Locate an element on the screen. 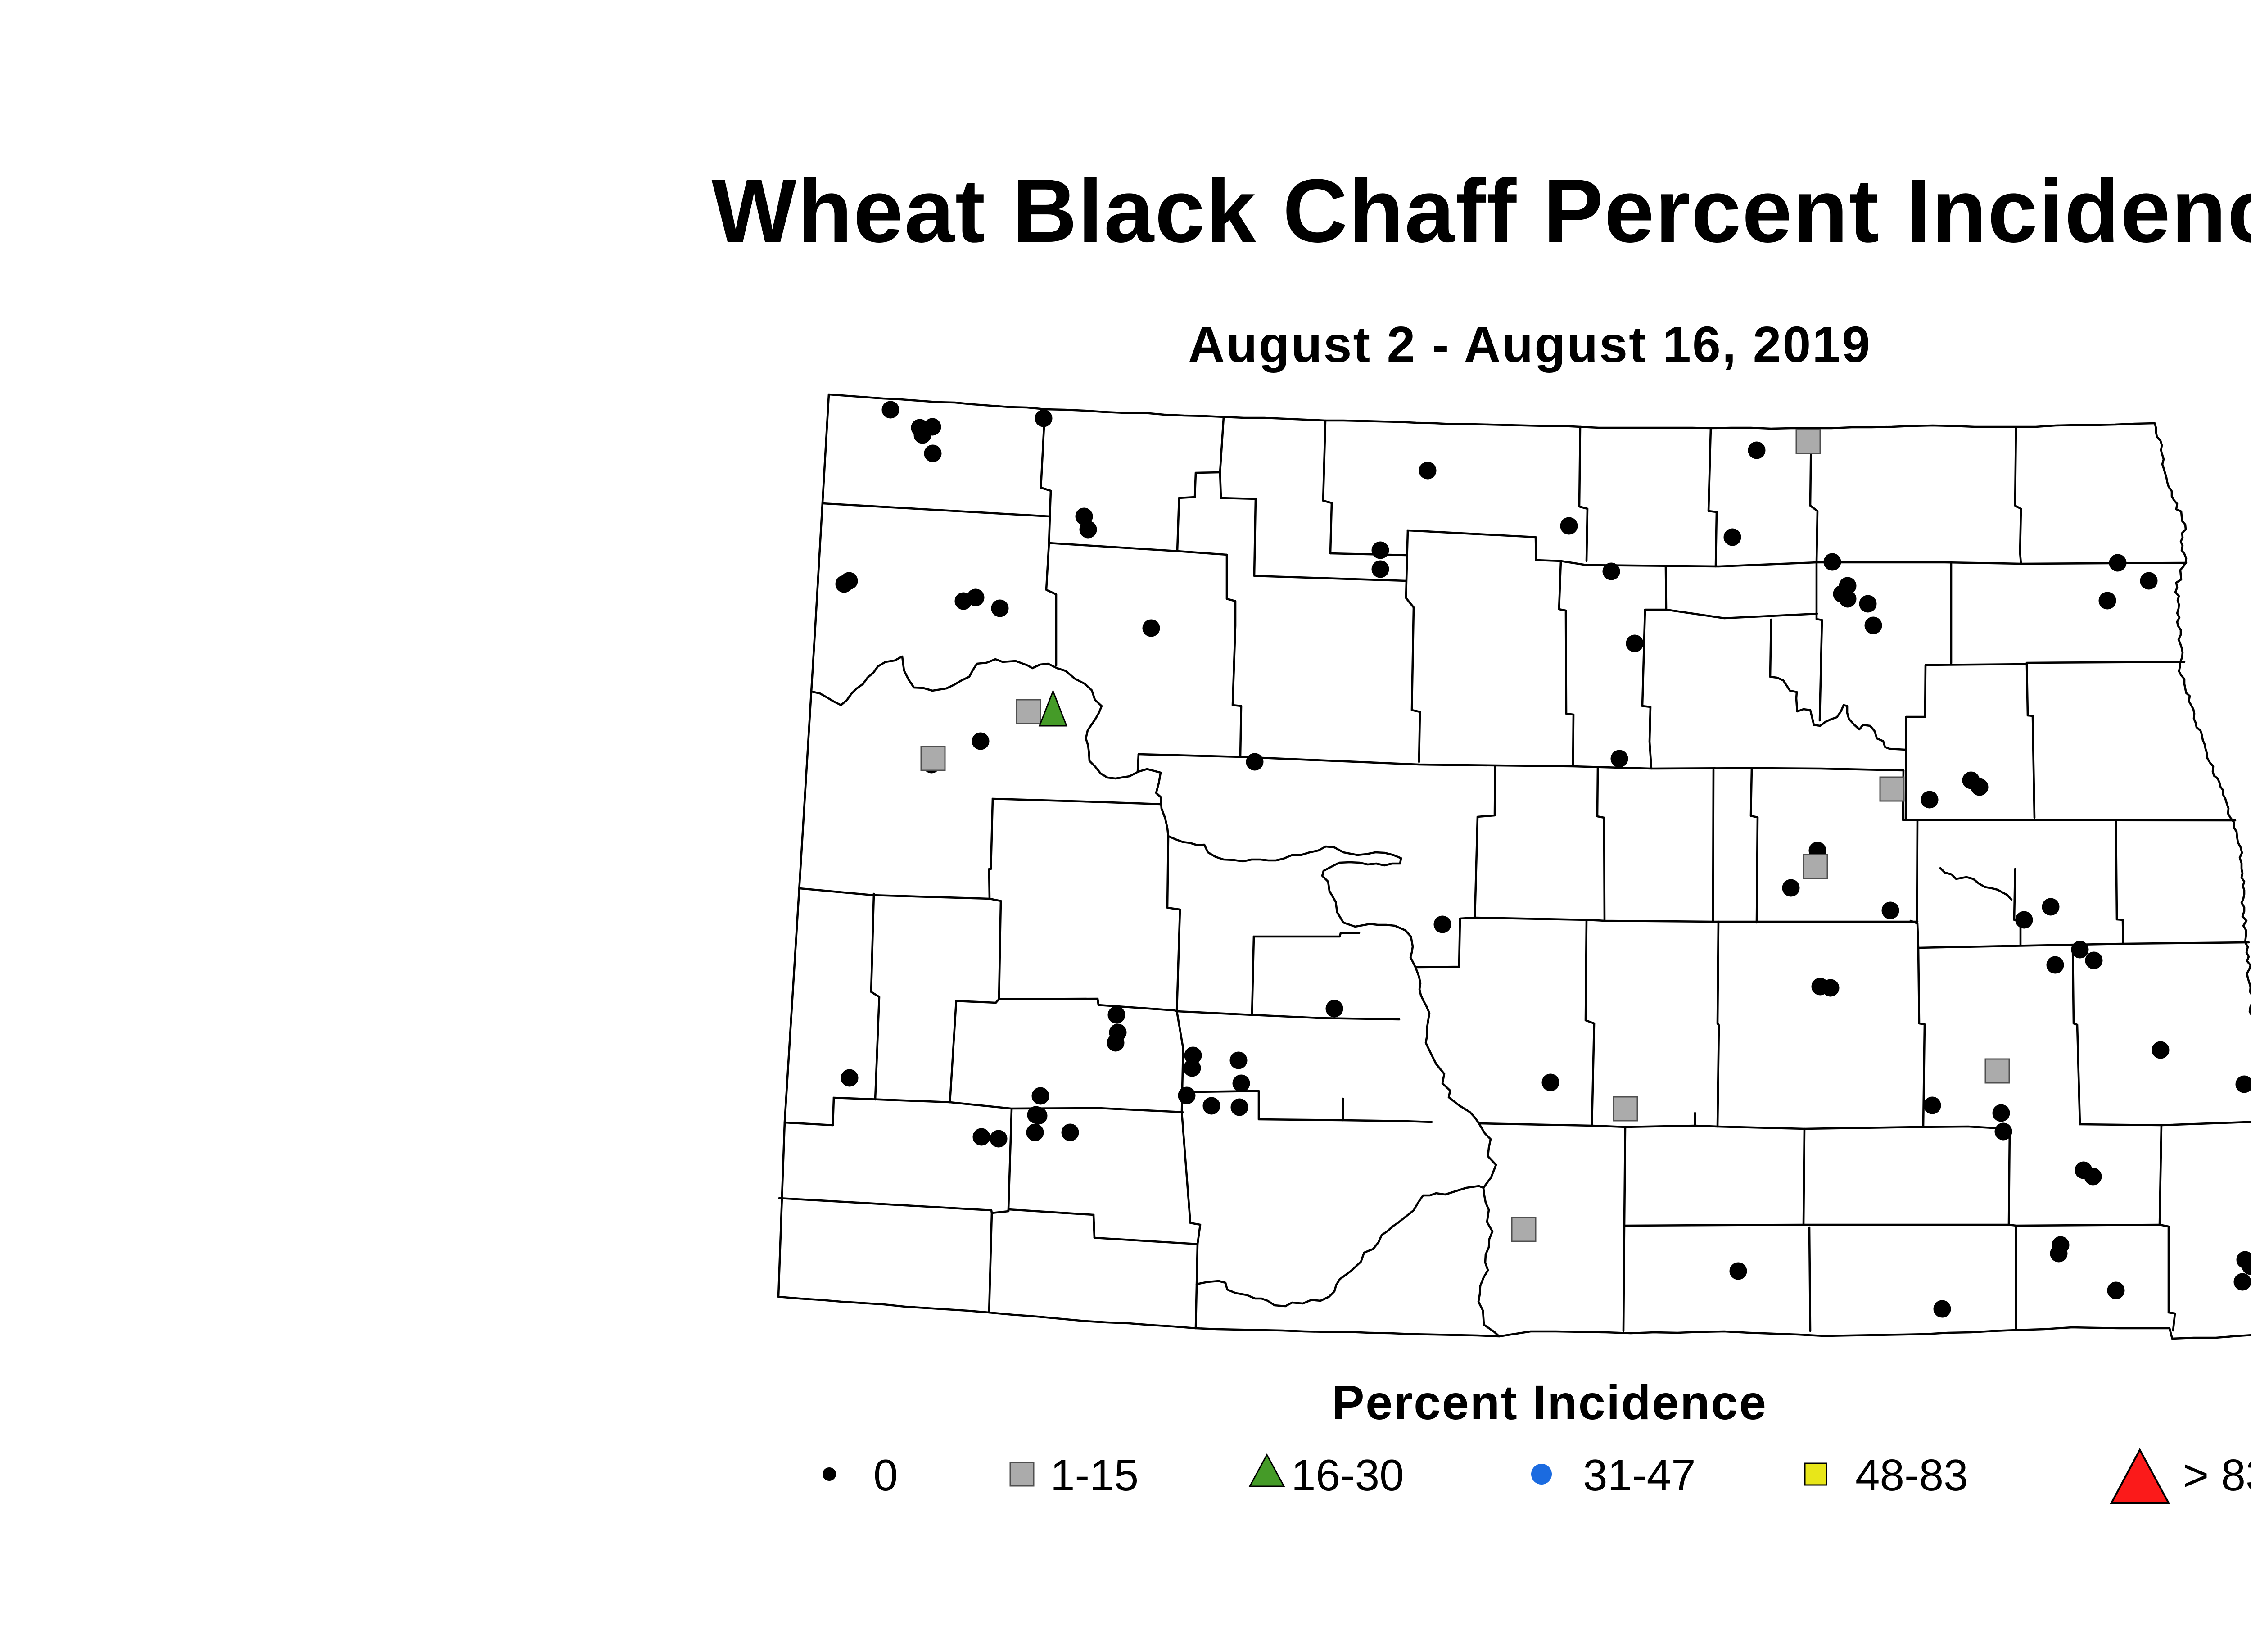 Image resolution: width=2251 pixels, height=1652 pixels. svg-text: 0 is located at coordinates (885, 1475).